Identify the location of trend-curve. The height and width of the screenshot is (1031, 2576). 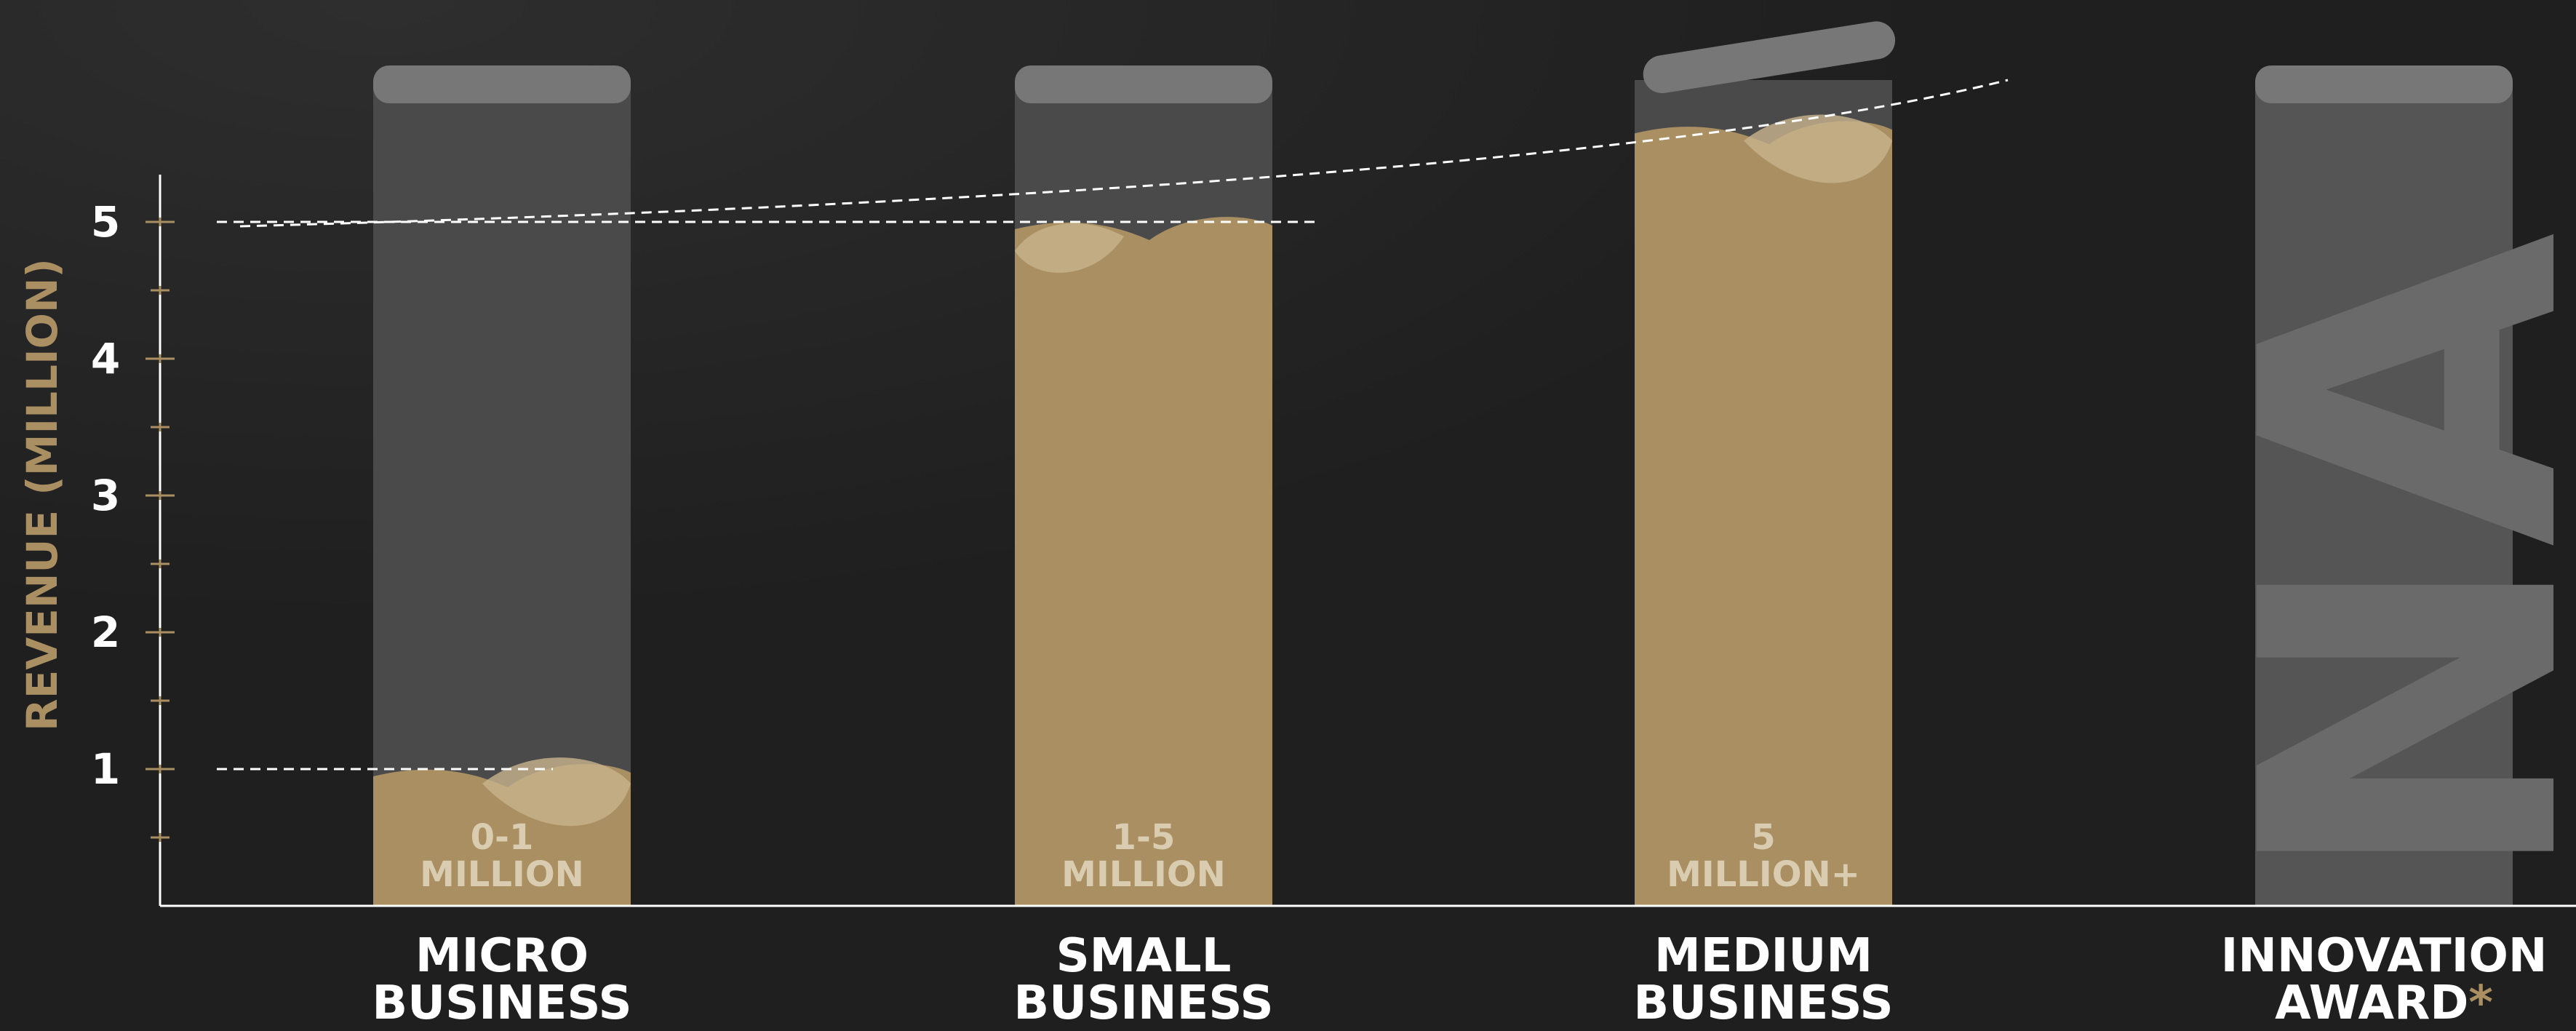
(1124, 153).